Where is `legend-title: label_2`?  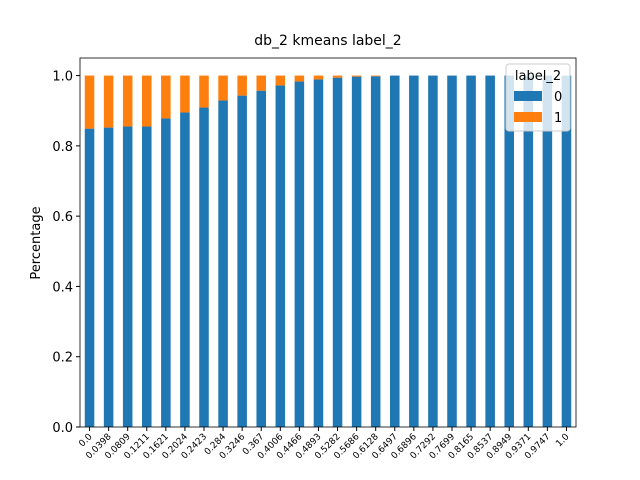
legend-title: label_2 is located at coordinates (538, 76).